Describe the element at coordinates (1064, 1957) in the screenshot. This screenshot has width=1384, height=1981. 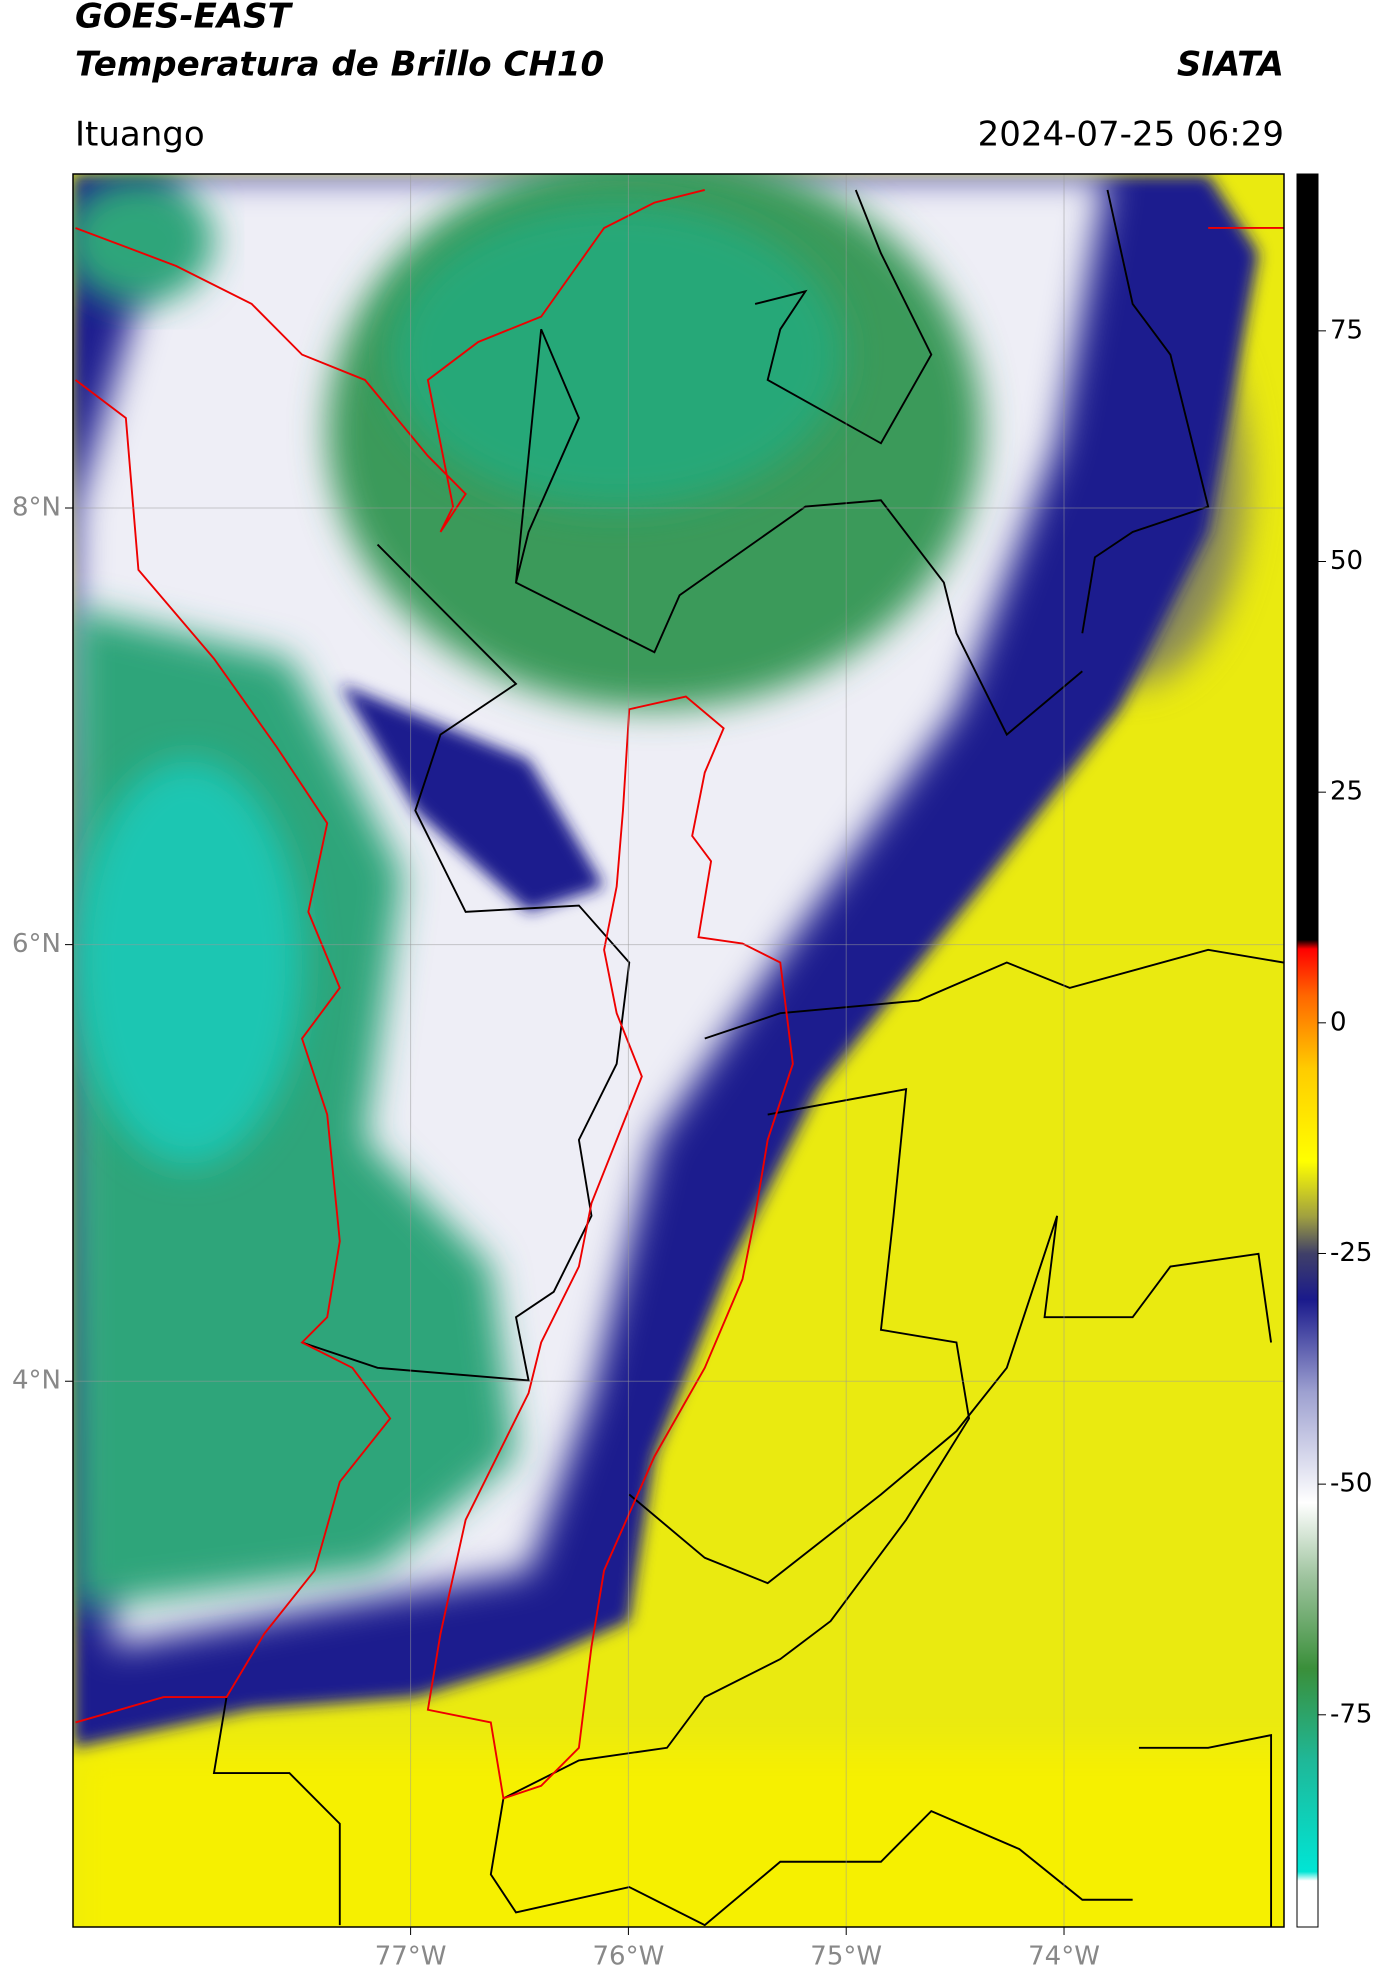
I see `x-tick-label: 74°W` at that location.